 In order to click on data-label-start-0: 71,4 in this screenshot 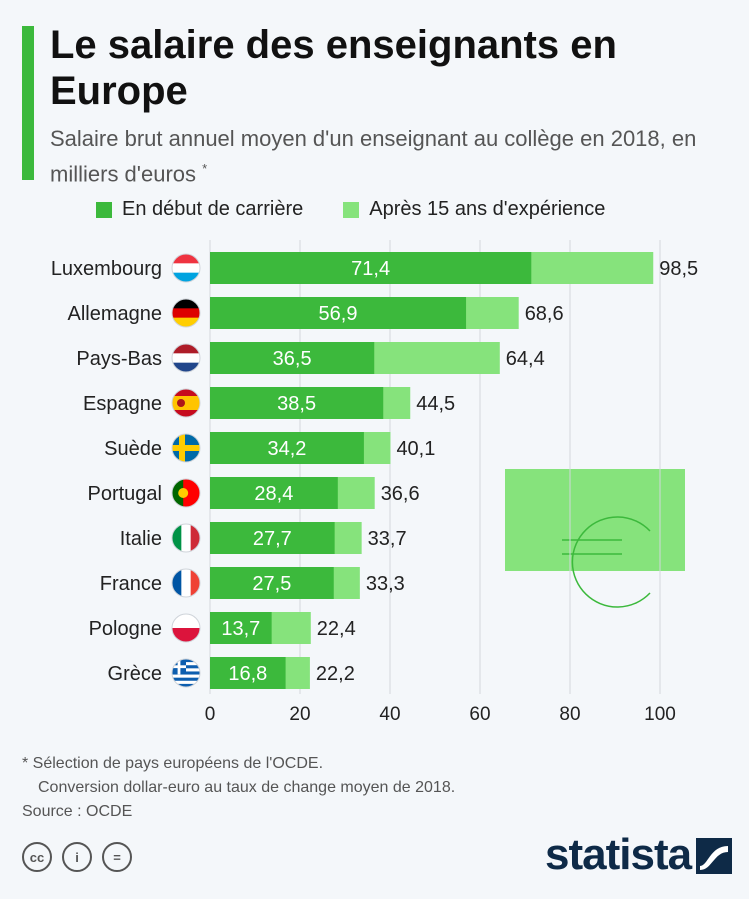, I will do `click(370, 269)`.